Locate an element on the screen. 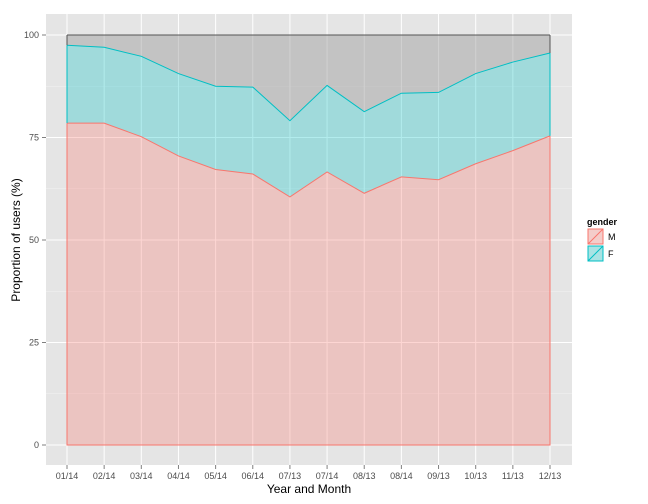 The image size is (648, 504). x-tick-label: 08/13 is located at coordinates (364, 476).